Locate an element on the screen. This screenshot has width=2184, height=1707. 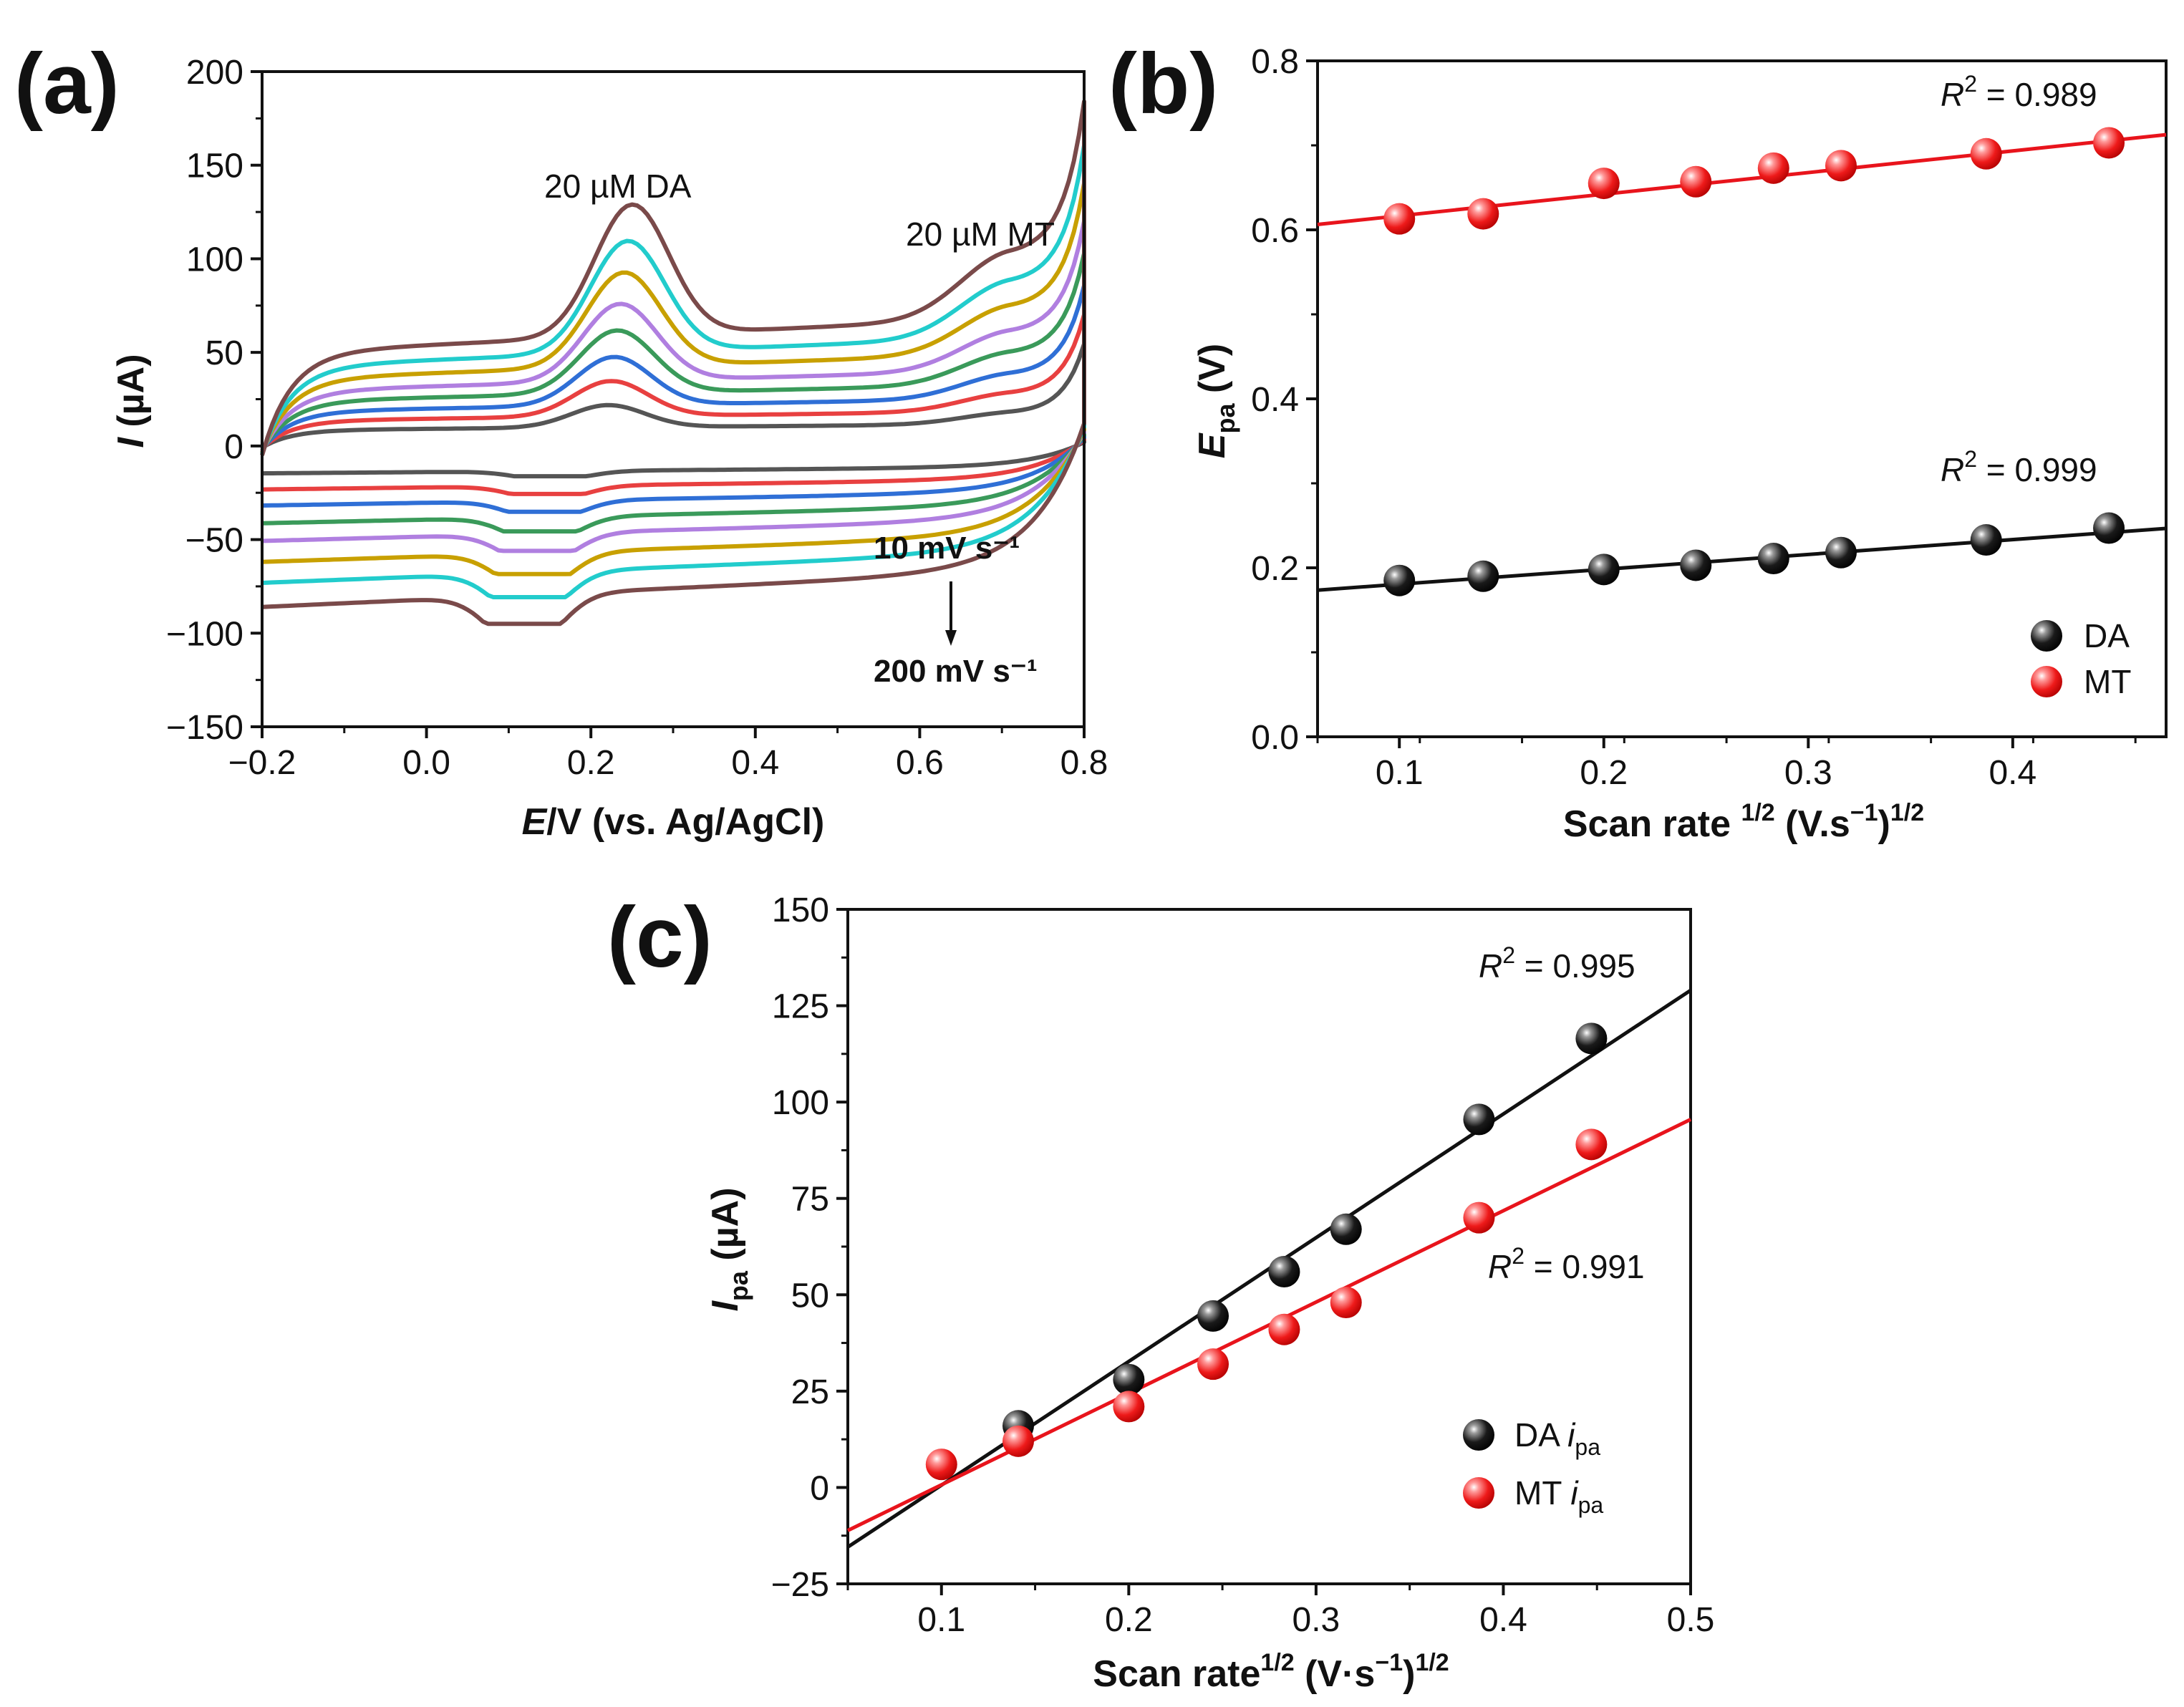
panel-c-points is located at coordinates (1266, 1251).